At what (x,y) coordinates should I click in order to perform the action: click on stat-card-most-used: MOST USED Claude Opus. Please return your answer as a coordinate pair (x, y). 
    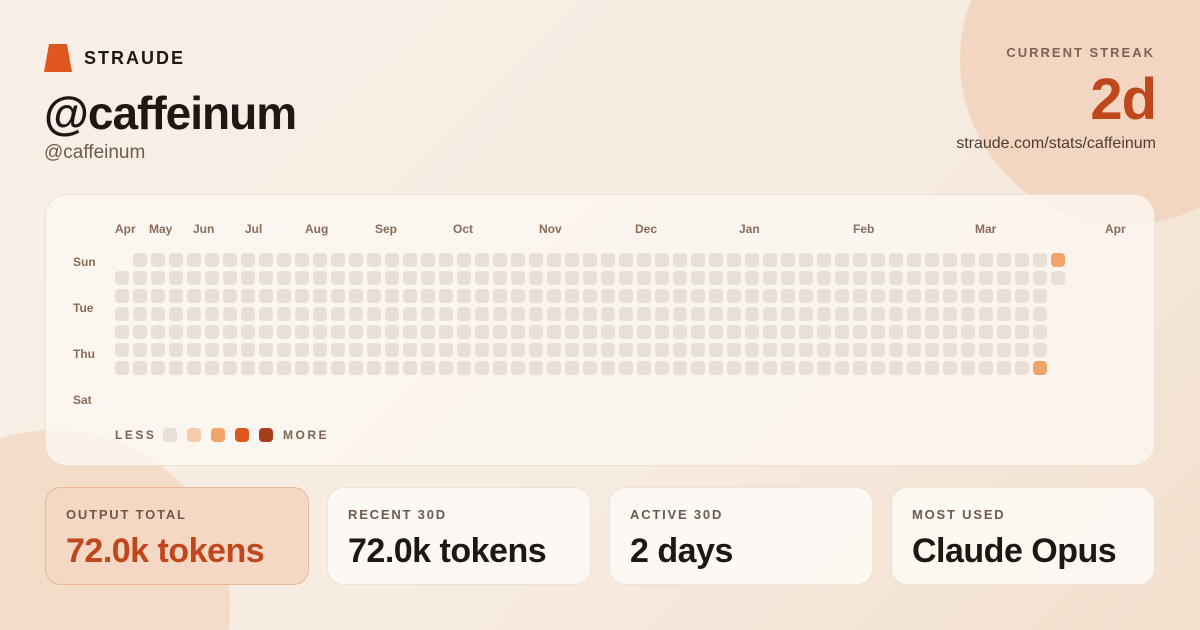
    Looking at the image, I should click on (1023, 536).